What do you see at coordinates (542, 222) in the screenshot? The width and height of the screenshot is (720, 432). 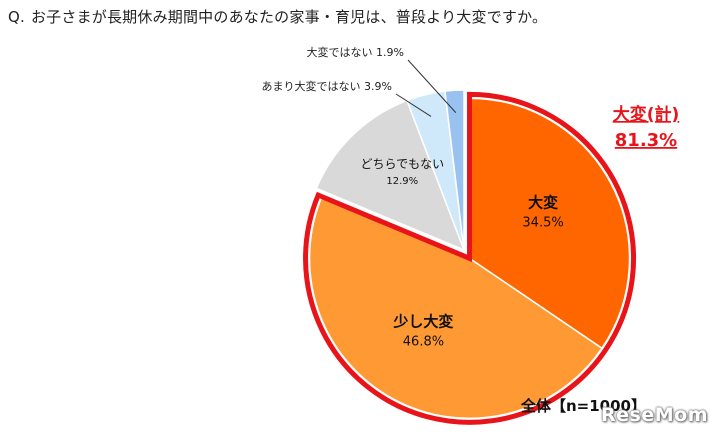 I see `slice-value: 34.5%` at bounding box center [542, 222].